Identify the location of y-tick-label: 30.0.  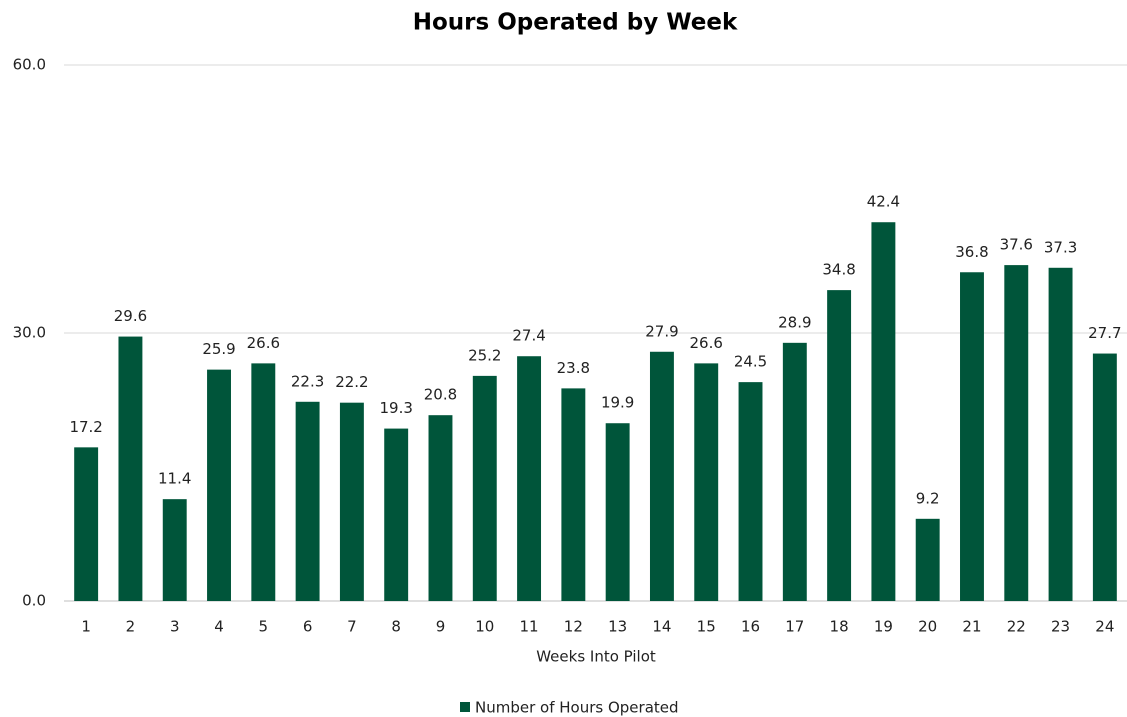
(29, 333).